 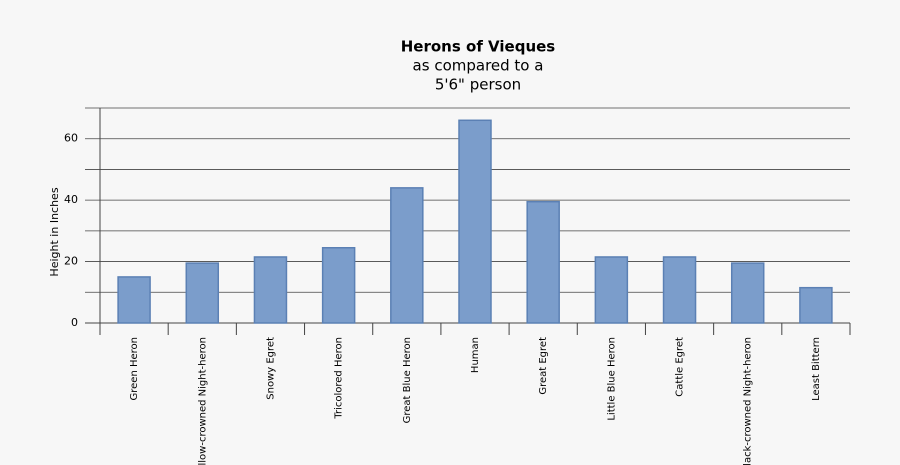 What do you see at coordinates (54, 231) in the screenshot?
I see `y-axis-label: Height in Inches` at bounding box center [54, 231].